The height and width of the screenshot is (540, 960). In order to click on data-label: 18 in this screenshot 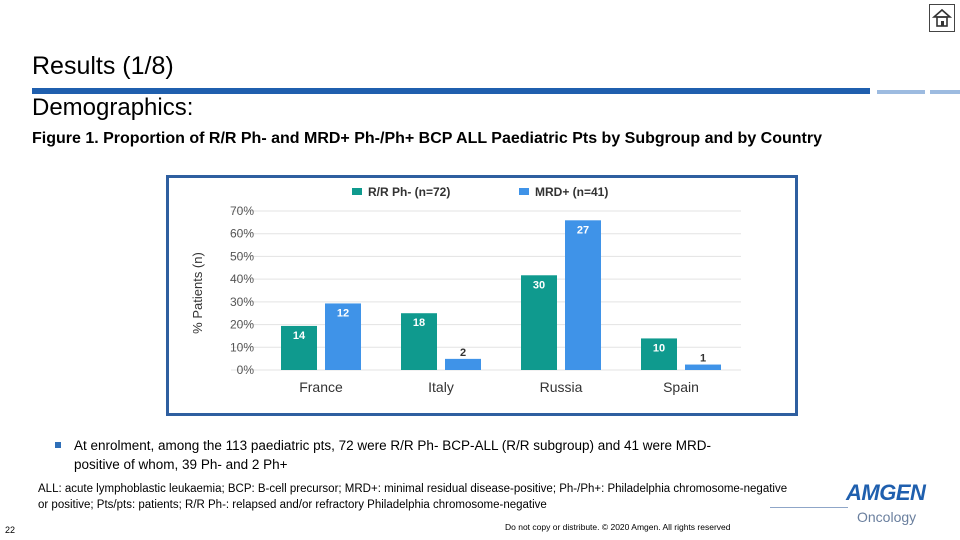, I will do `click(419, 323)`.